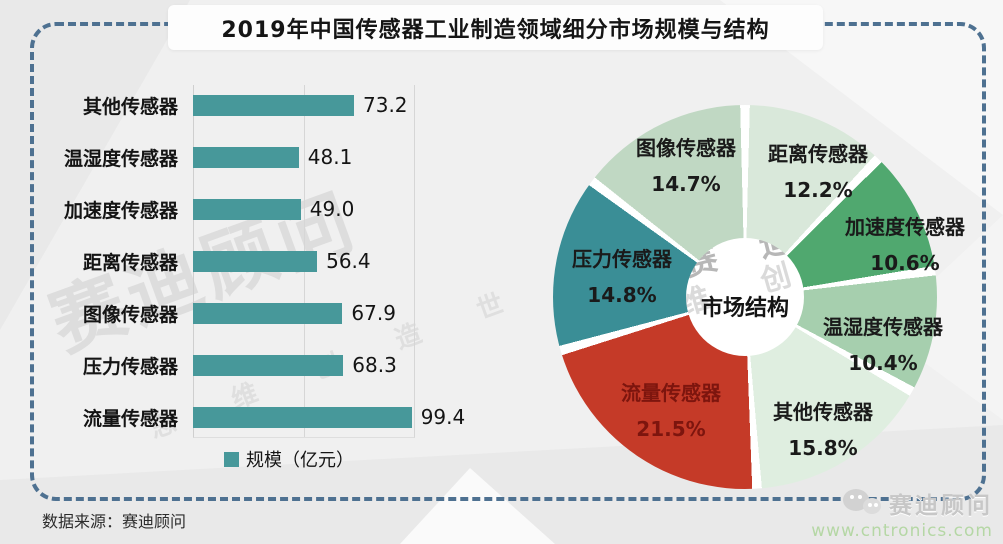 Image resolution: width=1003 pixels, height=544 pixels. I want to click on pie-center-hole: 赛 迪 维 创 市场结构, so click(745, 297).